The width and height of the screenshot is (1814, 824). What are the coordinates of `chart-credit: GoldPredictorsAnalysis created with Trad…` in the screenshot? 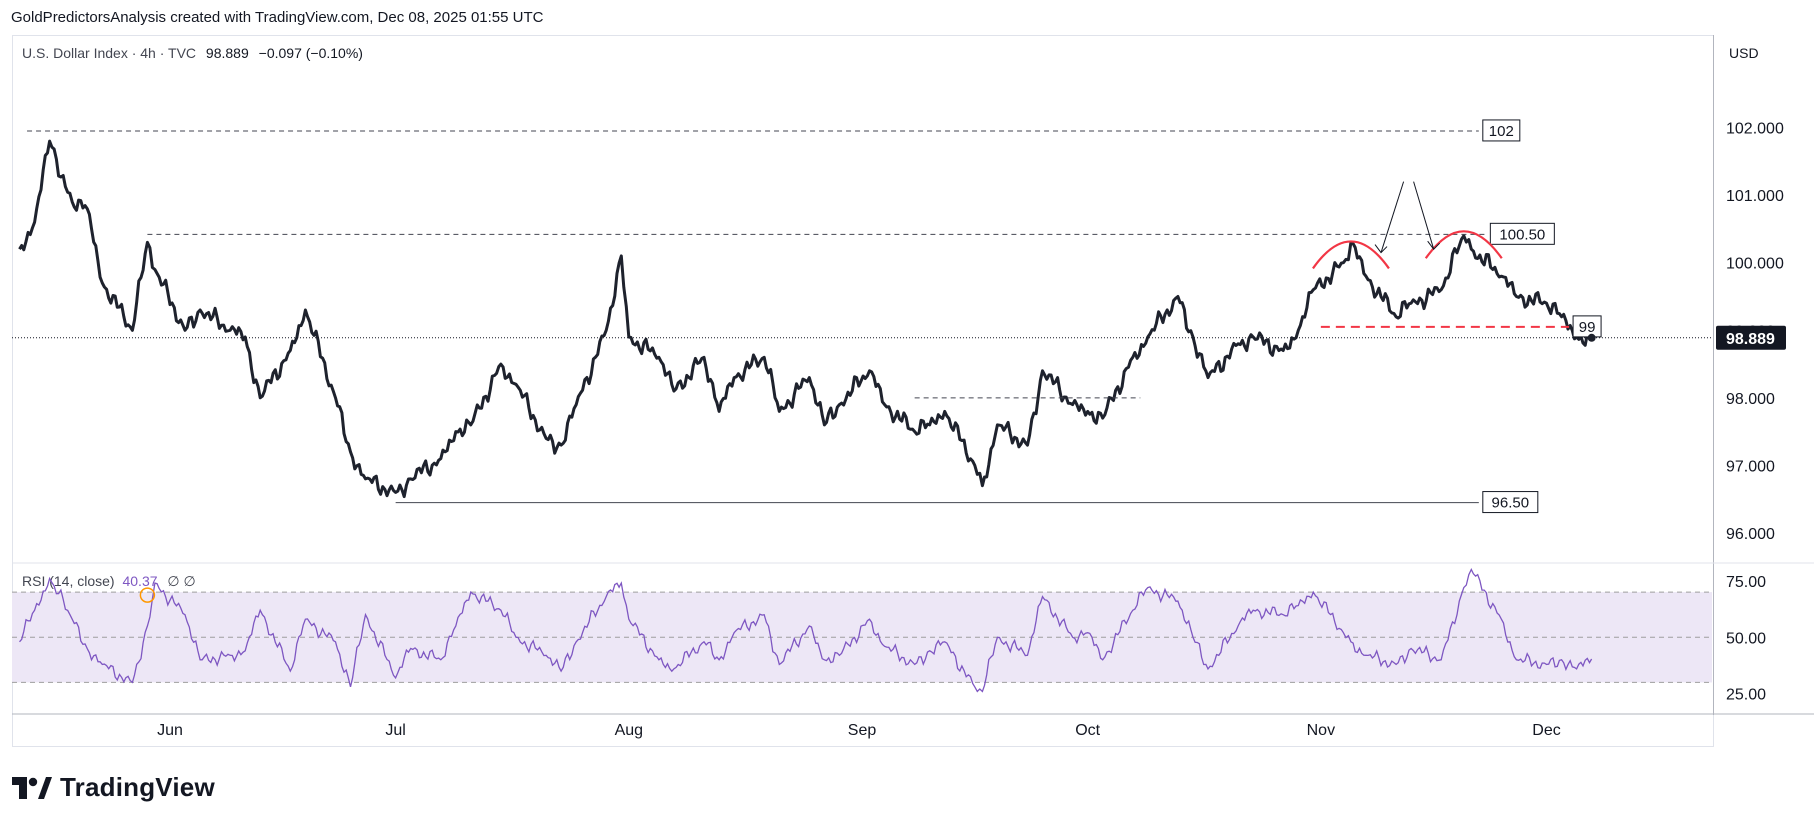 It's located at (277, 17).